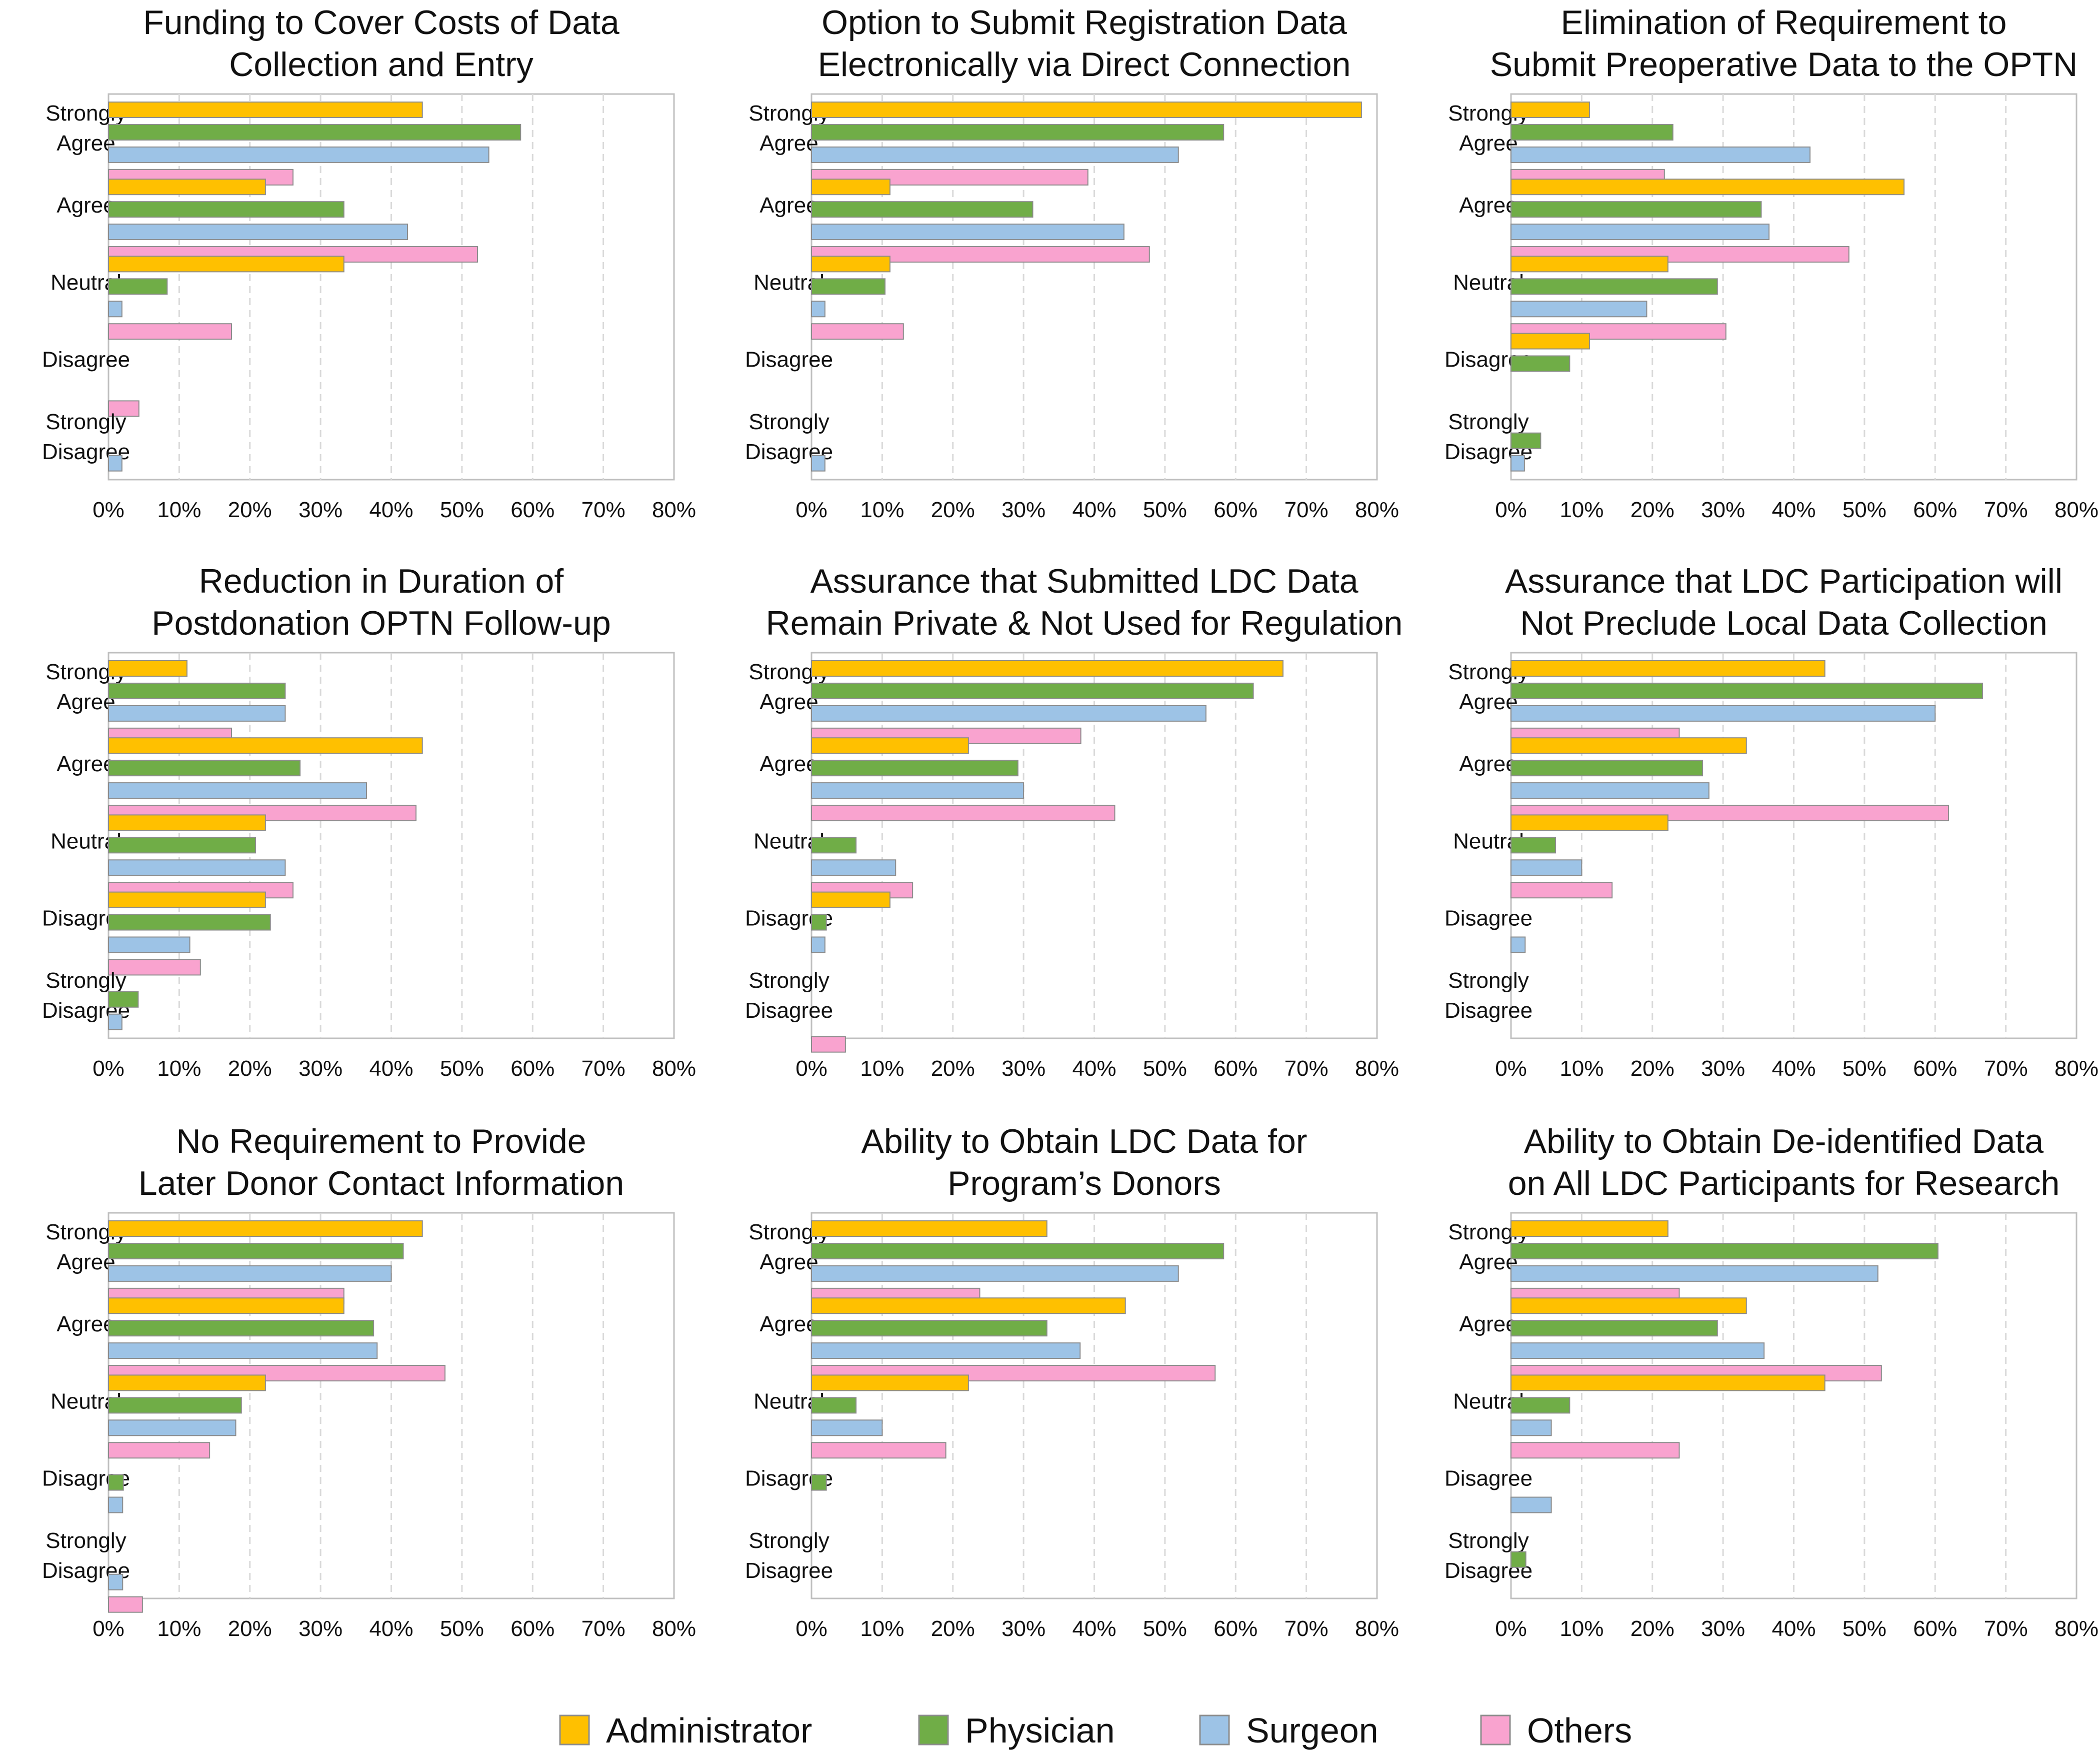 The width and height of the screenshot is (2100, 1754). What do you see at coordinates (709, 1731) in the screenshot?
I see `legend-label: Administrator` at bounding box center [709, 1731].